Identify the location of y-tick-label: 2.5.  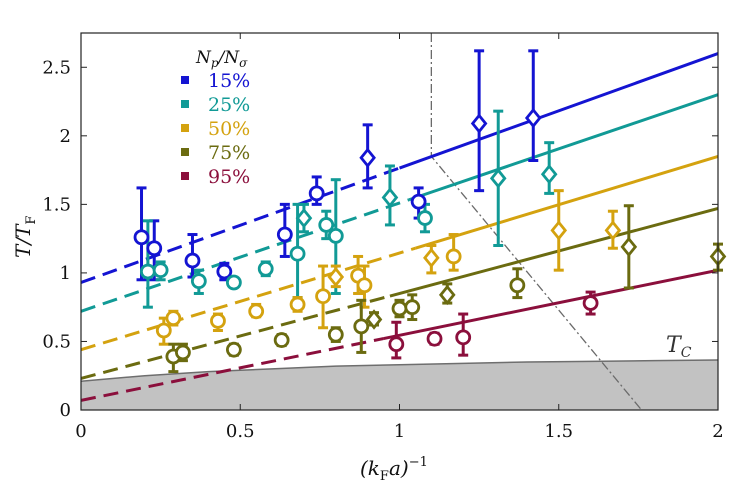
(56, 67).